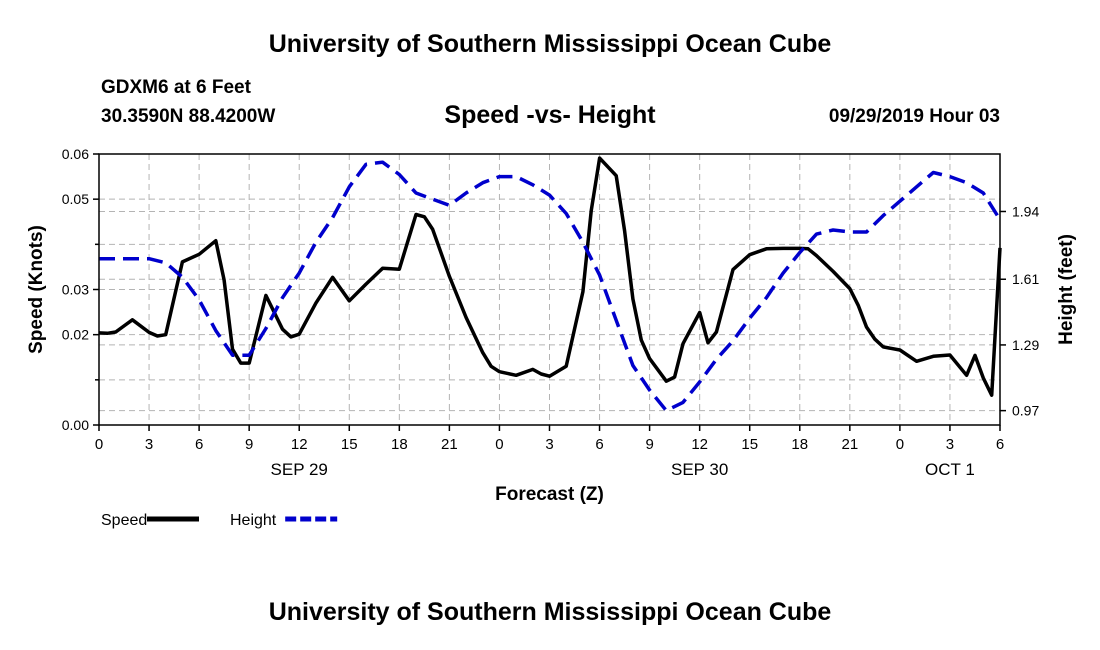 The image size is (1100, 650). Describe the element at coordinates (188, 116) in the screenshot. I see `station-coordinates: 30.3590N 88.4200W` at that location.